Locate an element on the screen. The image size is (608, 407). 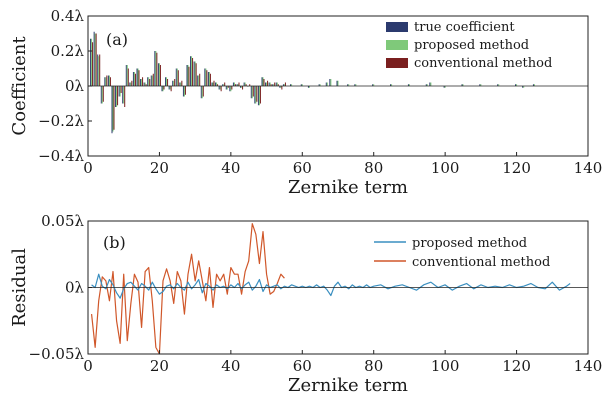
a-y-tick-label: −0.4λ is located at coordinates (61, 156).